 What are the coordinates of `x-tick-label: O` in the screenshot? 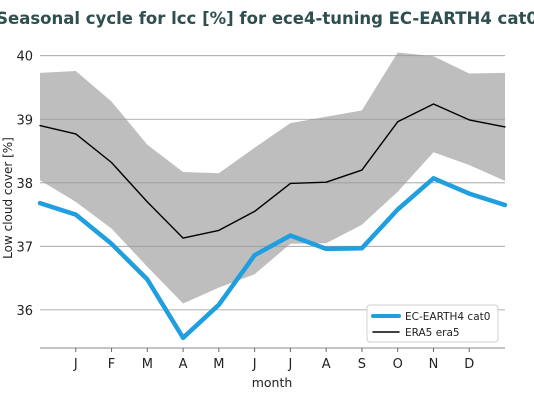 It's located at (398, 364).